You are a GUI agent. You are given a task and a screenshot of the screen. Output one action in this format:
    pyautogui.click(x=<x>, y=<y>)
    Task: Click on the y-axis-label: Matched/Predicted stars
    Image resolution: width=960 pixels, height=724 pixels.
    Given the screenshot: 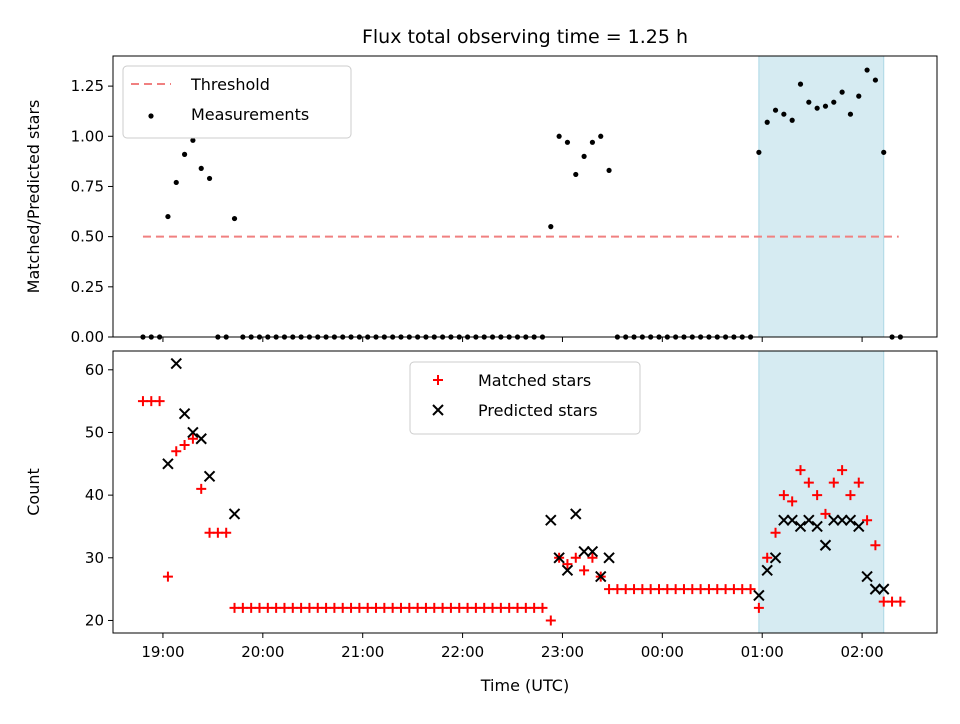 What is the action you would take?
    pyautogui.click(x=33, y=197)
    